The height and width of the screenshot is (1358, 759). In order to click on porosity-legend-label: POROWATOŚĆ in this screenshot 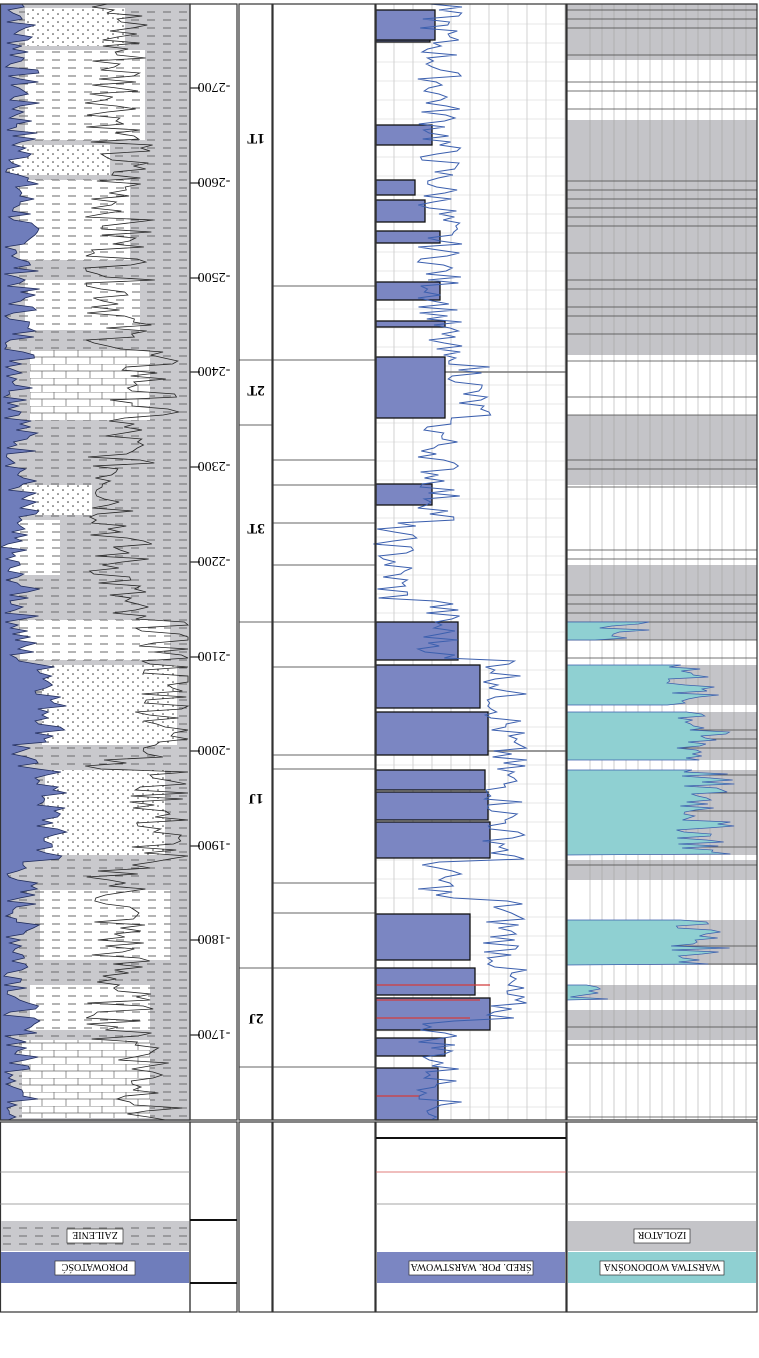, I will do `click(94, 1267)`.